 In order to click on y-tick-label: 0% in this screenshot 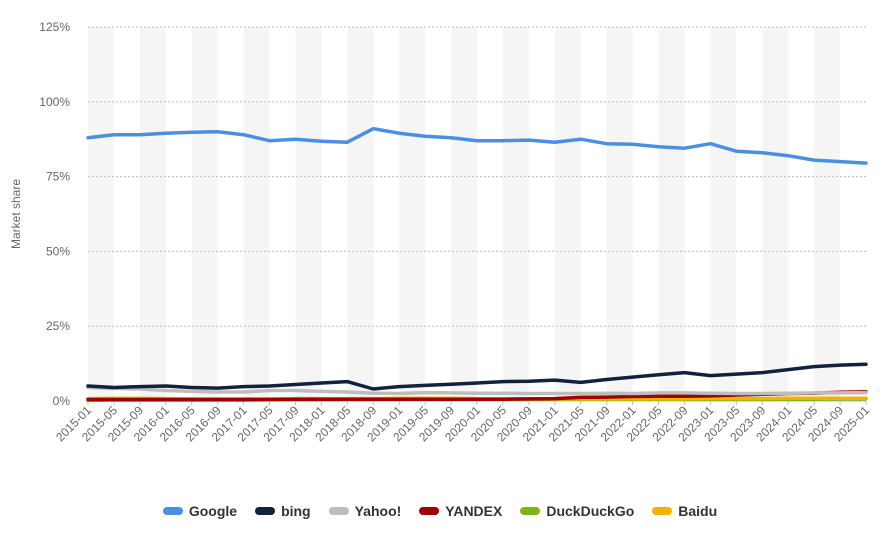, I will do `click(62, 401)`.